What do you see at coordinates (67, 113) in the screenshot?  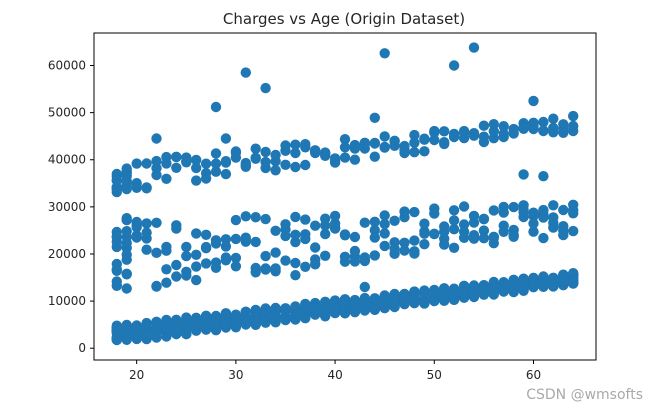 I see `y-tick-label: 50000` at bounding box center [67, 113].